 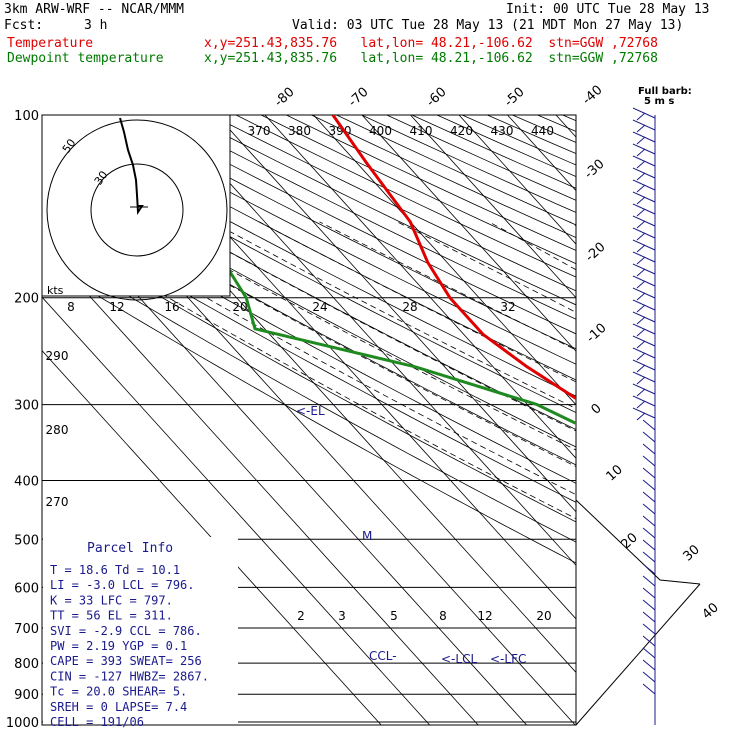 What do you see at coordinates (319, 307) in the screenshot?
I see `hodograph-scale-label: 24` at bounding box center [319, 307].